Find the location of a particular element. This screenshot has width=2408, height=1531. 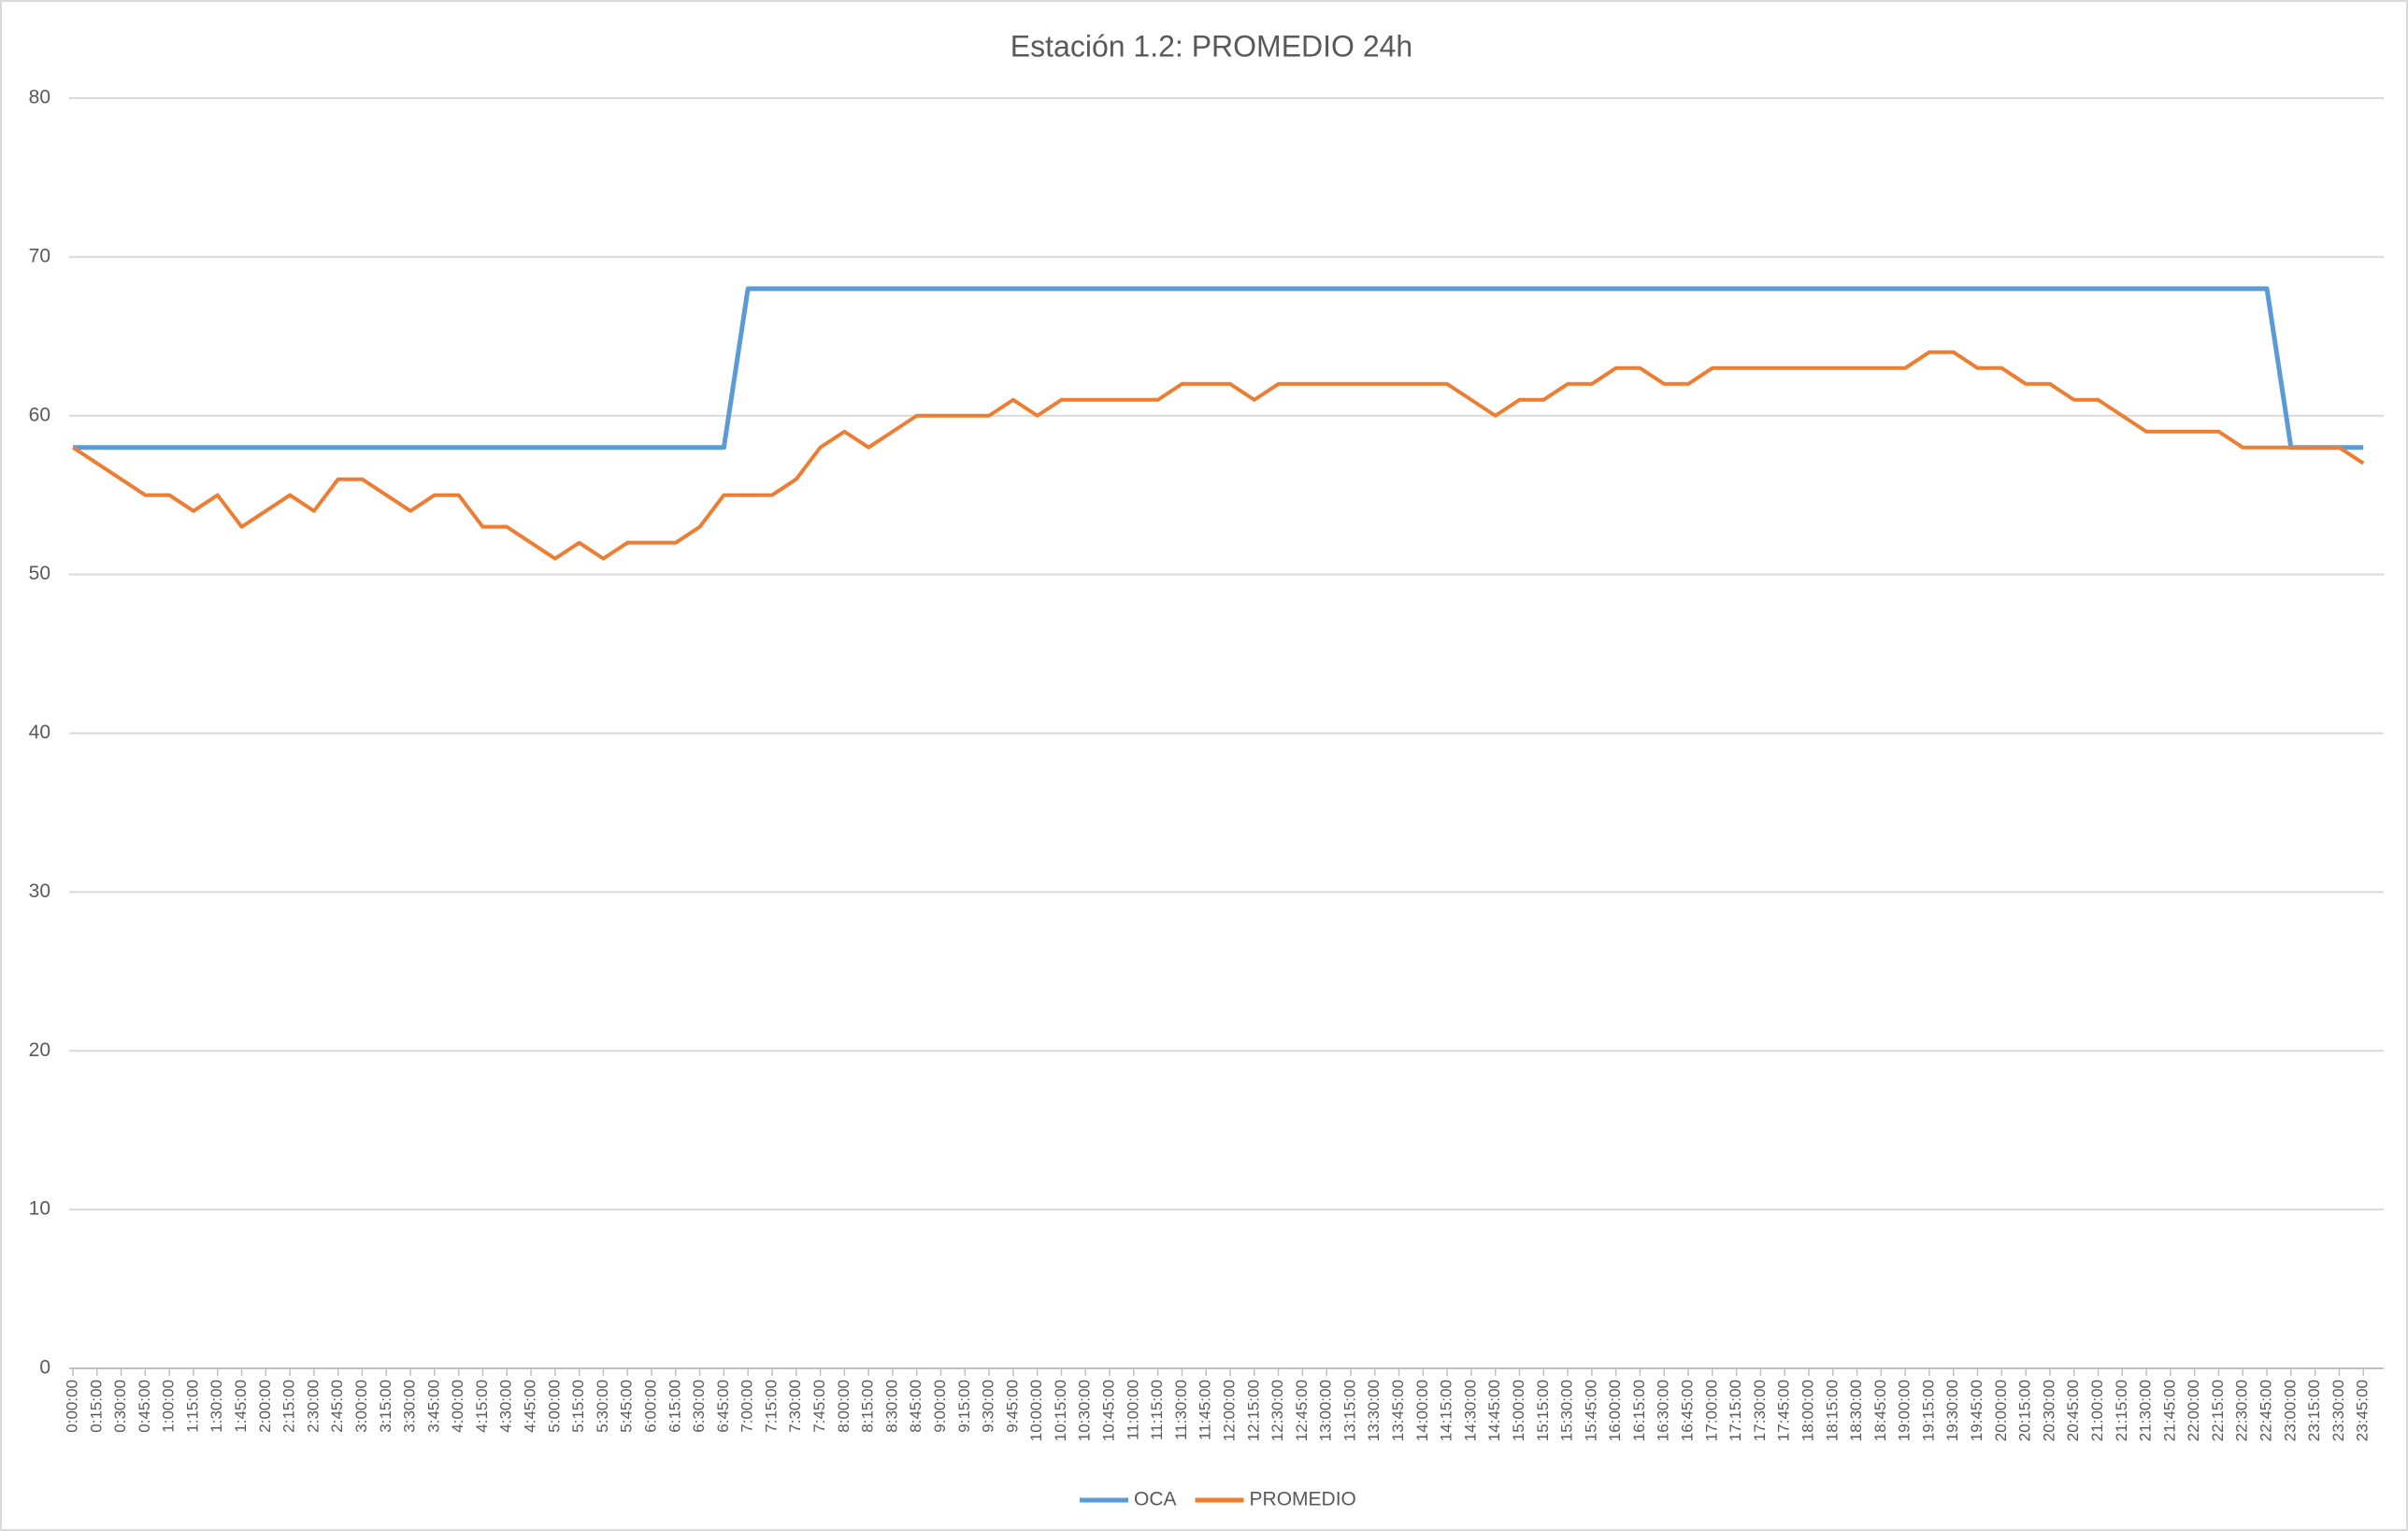

x-tick-label: 19:30:00 is located at coordinates (1952, 1410).